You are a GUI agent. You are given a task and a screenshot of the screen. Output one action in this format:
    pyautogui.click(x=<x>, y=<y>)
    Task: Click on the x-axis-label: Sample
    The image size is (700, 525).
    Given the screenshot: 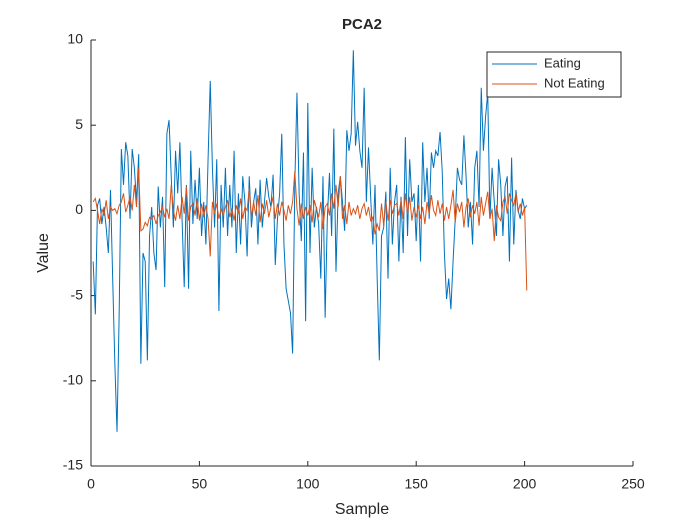 What is the action you would take?
    pyautogui.click(x=362, y=509)
    